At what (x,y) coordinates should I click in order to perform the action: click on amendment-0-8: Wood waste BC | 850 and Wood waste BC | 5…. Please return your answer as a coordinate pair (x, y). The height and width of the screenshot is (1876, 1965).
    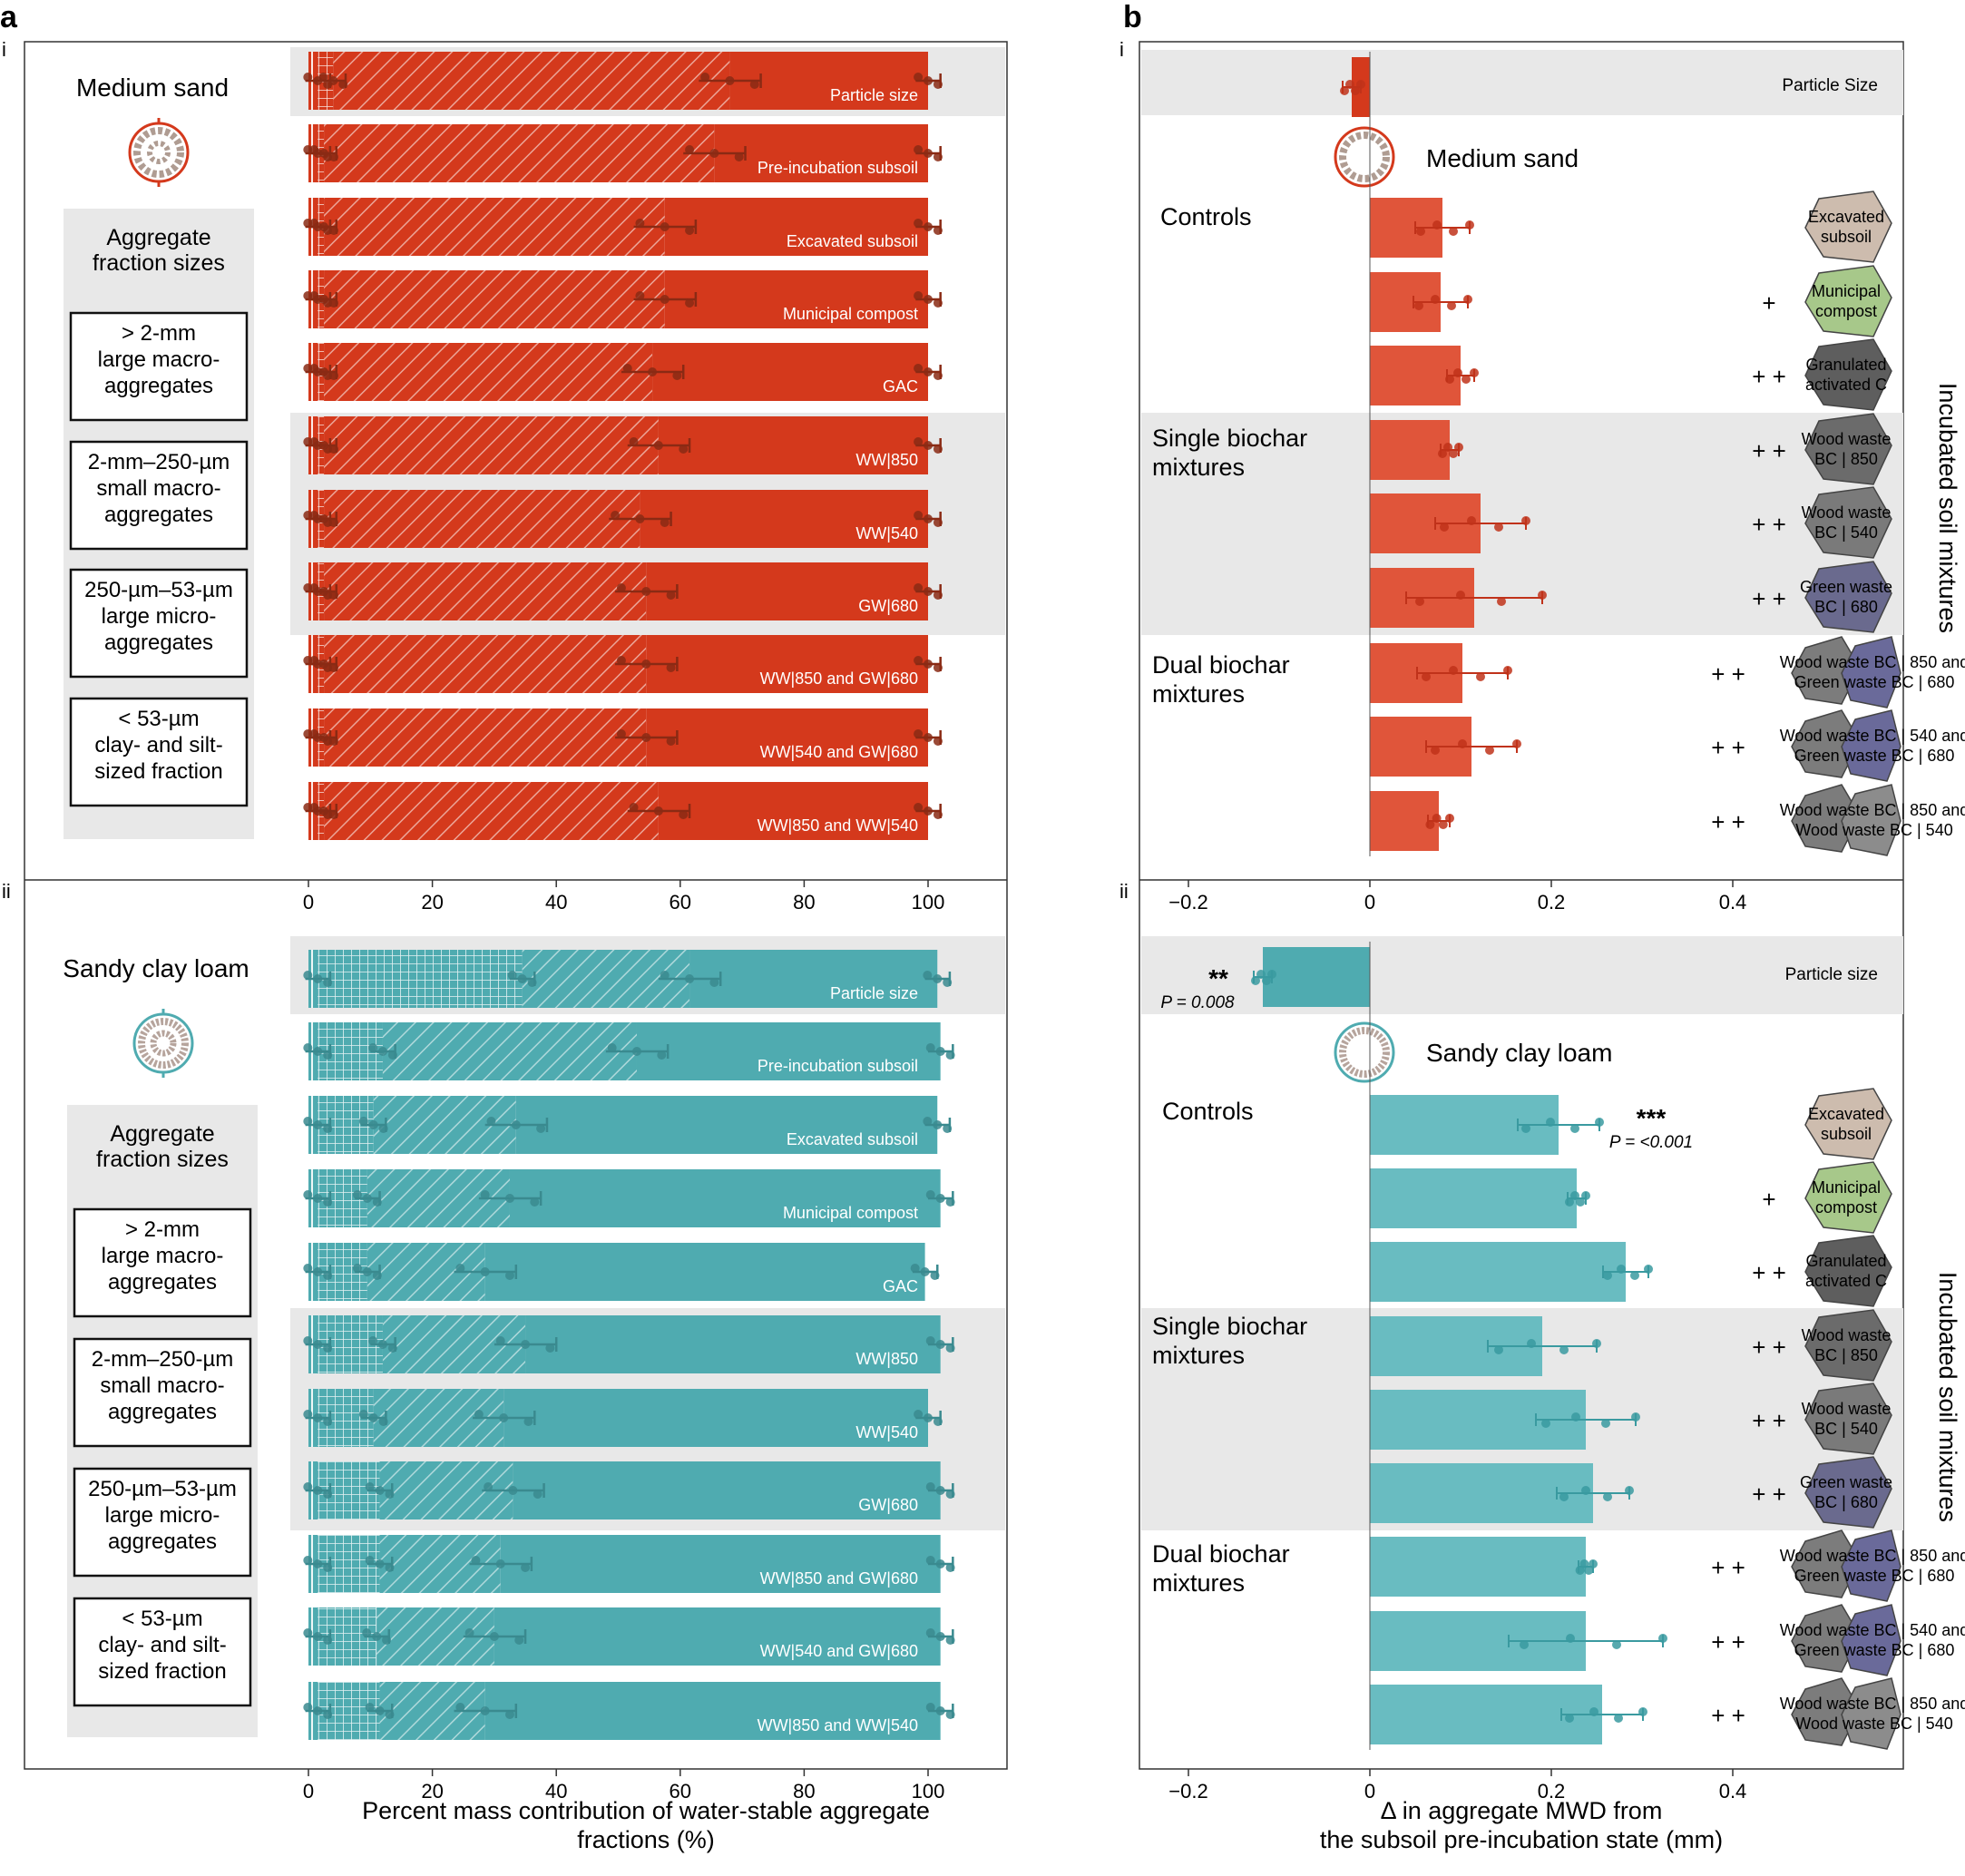
    Looking at the image, I should click on (1838, 820).